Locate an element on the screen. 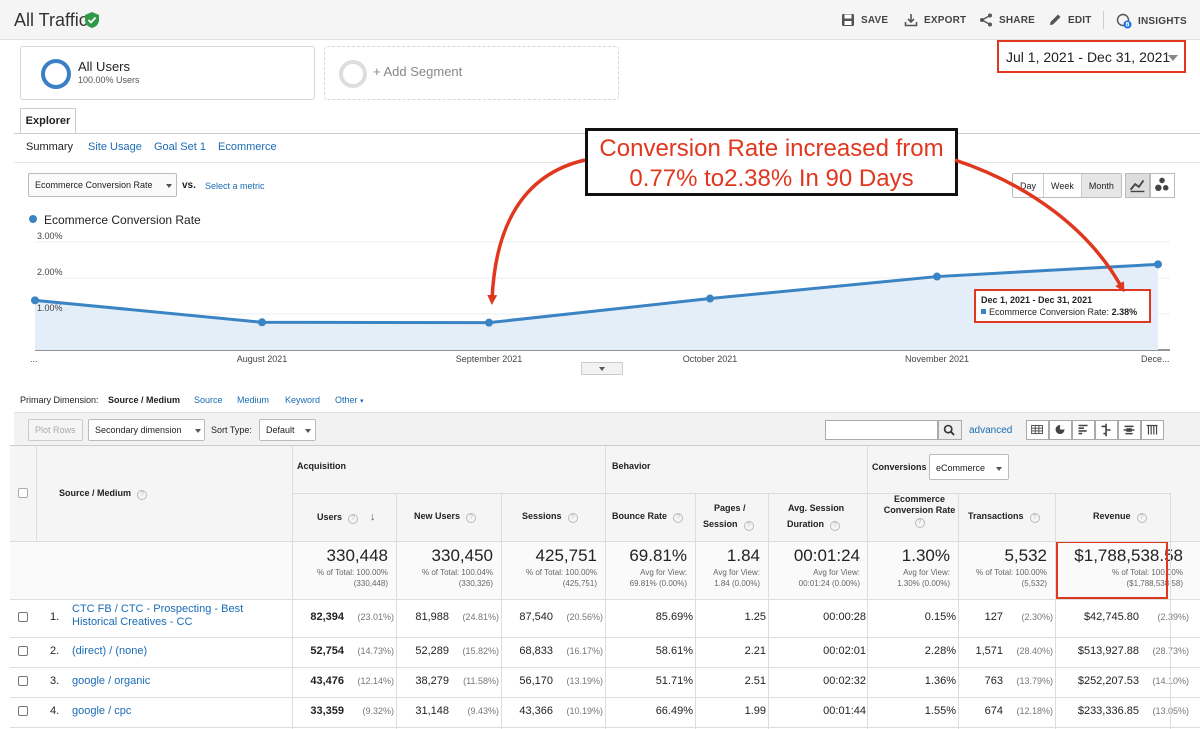 Image resolution: width=1200 pixels, height=729 pixels. granularity-day-button: Day is located at coordinates (1029, 185).